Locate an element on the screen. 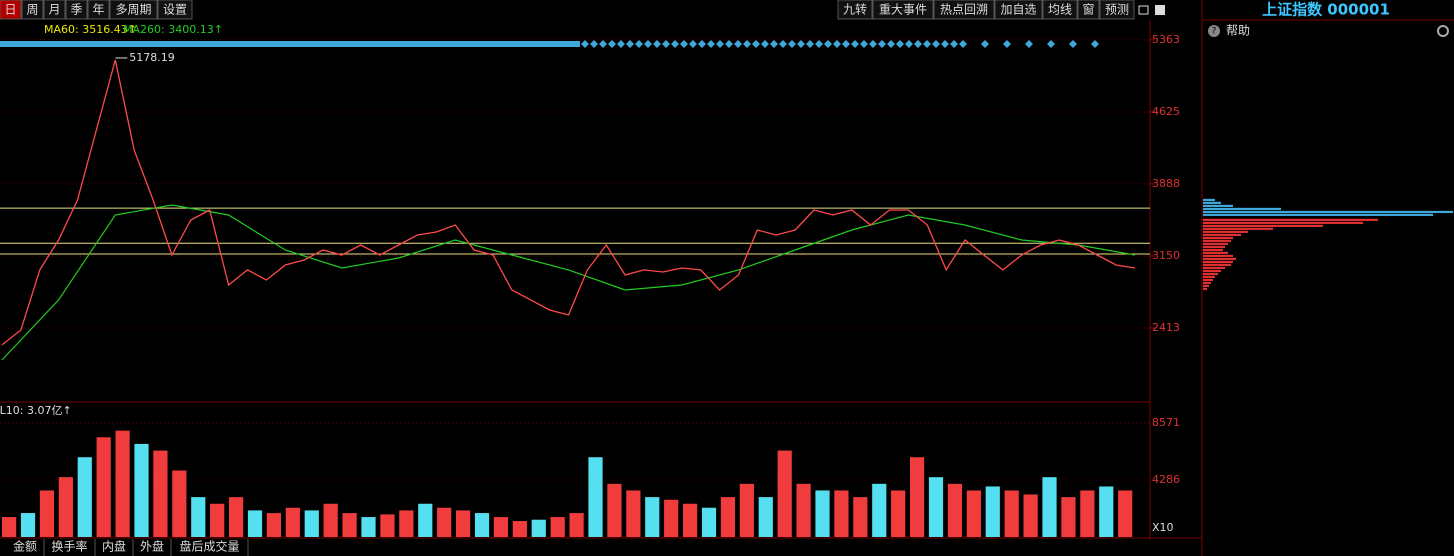 The image size is (1454, 556). panel-title: 上证指数 000001 is located at coordinates (1326, 10).